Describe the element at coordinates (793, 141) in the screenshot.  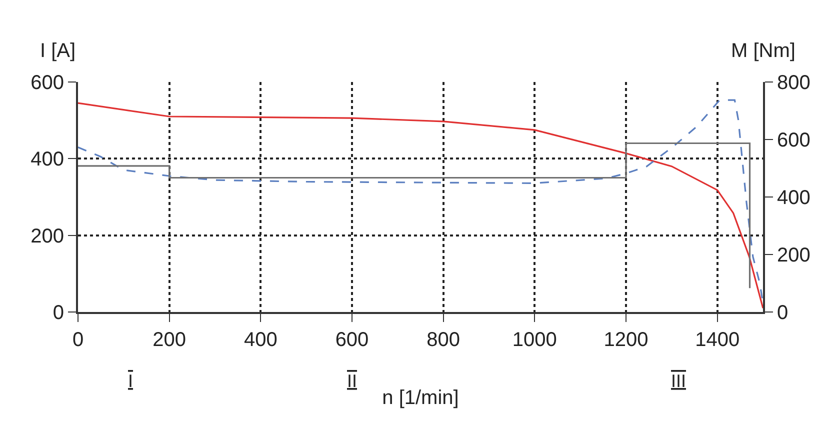
I see `y2-tick-label: 600` at that location.